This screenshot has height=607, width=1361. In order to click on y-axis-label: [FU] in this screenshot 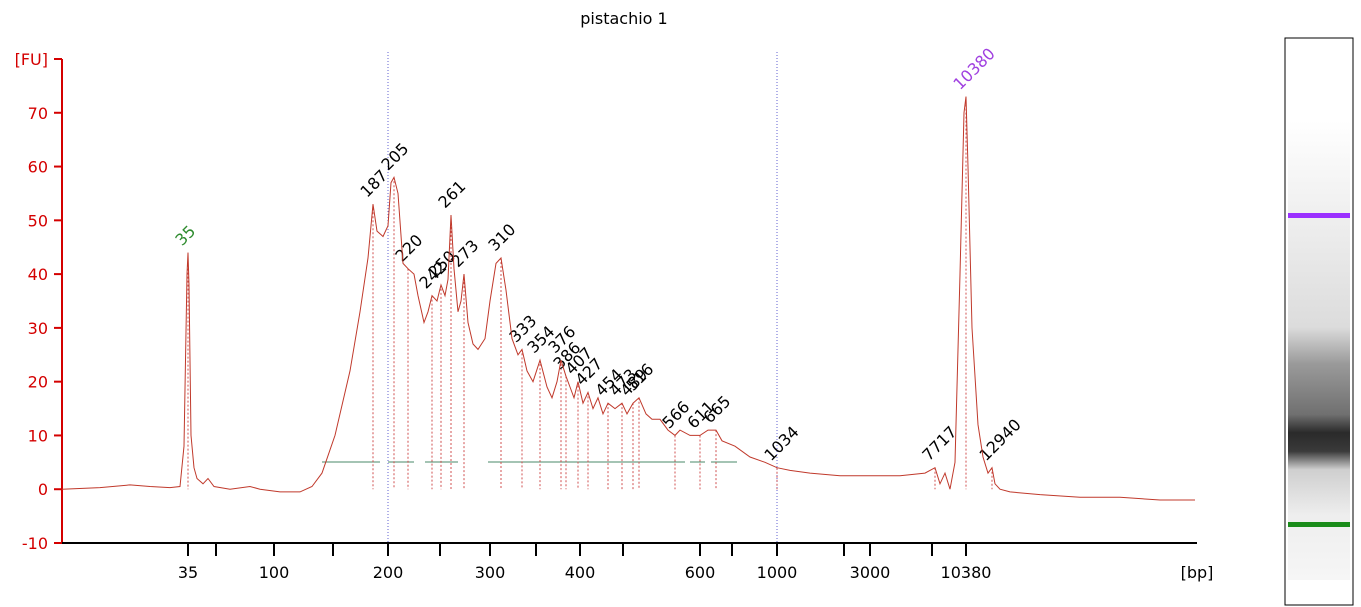, I will do `click(31, 59)`.